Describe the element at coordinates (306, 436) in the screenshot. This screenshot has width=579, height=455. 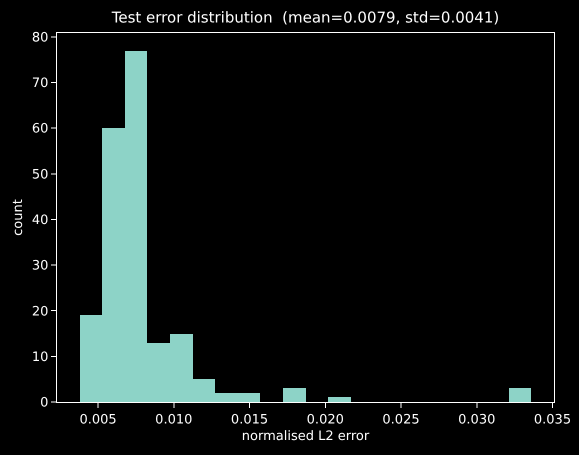
I see `x-axis-title: normalised L2 error` at that location.